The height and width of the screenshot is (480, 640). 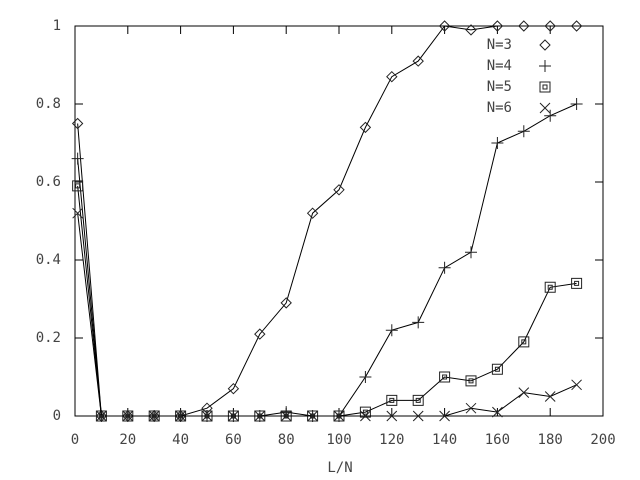 I want to click on x-axis-label: L/N, so click(x=339, y=468).